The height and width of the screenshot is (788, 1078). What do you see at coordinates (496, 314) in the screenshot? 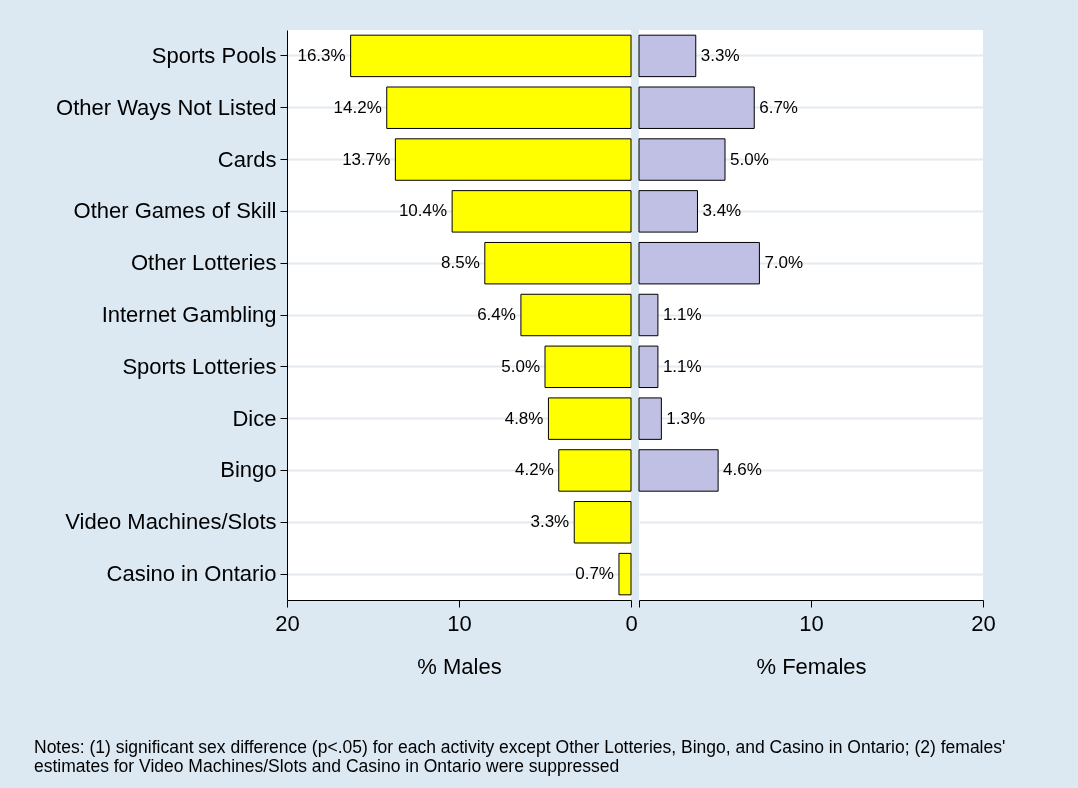
I see `data-label: 6.4%` at bounding box center [496, 314].